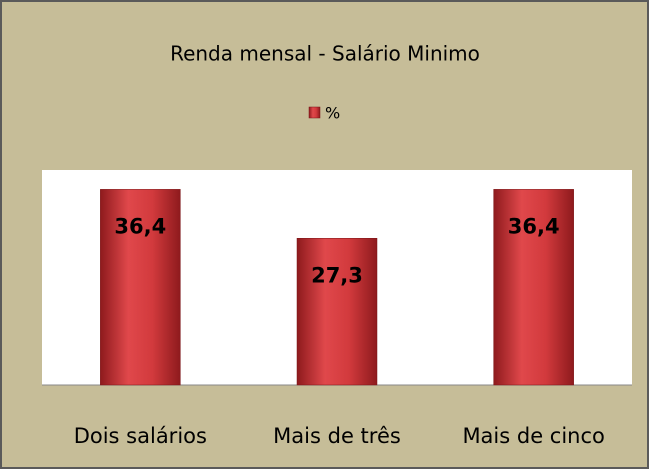 The width and height of the screenshot is (650, 474). Describe the element at coordinates (337, 275) in the screenshot. I see `data-label: 27,3` at that location.